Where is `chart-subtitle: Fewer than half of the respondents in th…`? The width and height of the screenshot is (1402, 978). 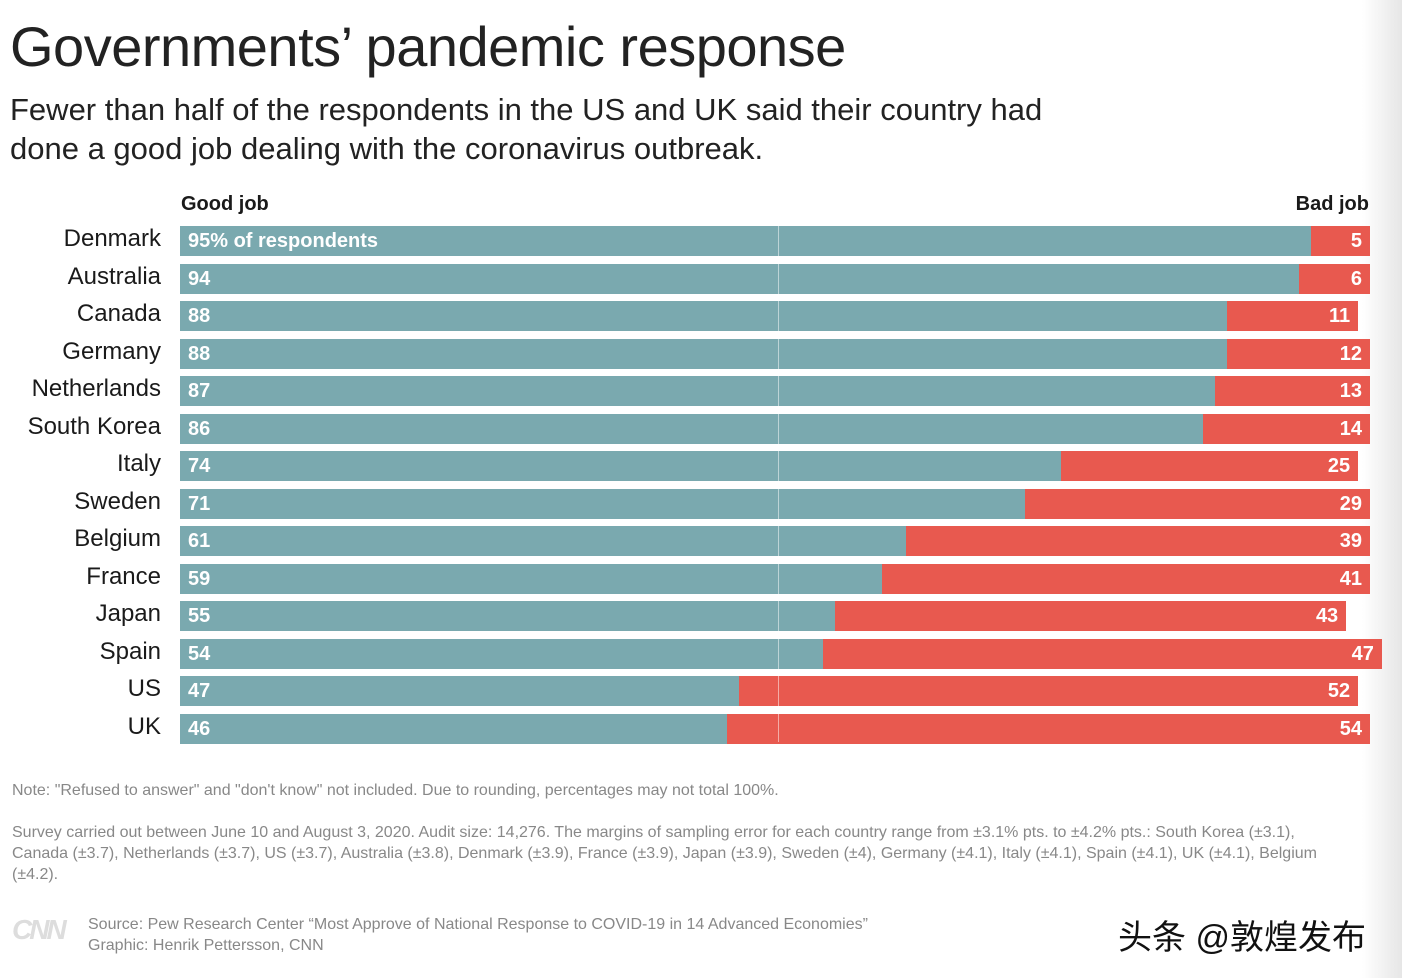
chart-subtitle: Fewer than half of the respondents in th… is located at coordinates (526, 129).